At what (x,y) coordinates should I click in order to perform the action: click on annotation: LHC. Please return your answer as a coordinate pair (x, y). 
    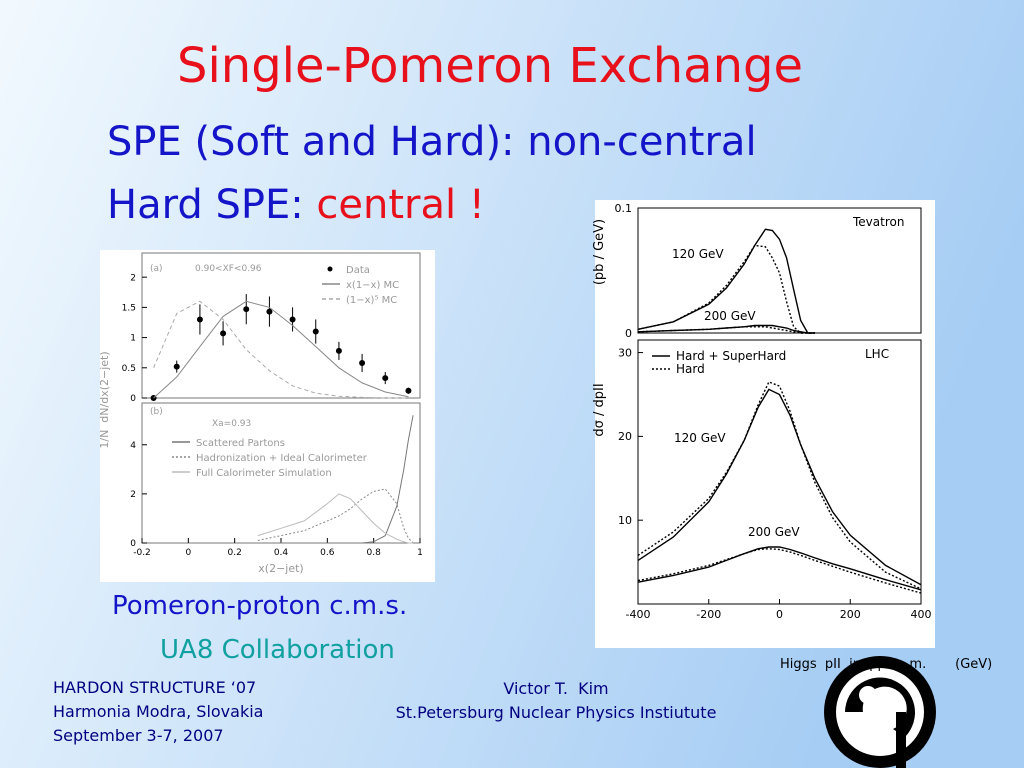
    Looking at the image, I should click on (877, 354).